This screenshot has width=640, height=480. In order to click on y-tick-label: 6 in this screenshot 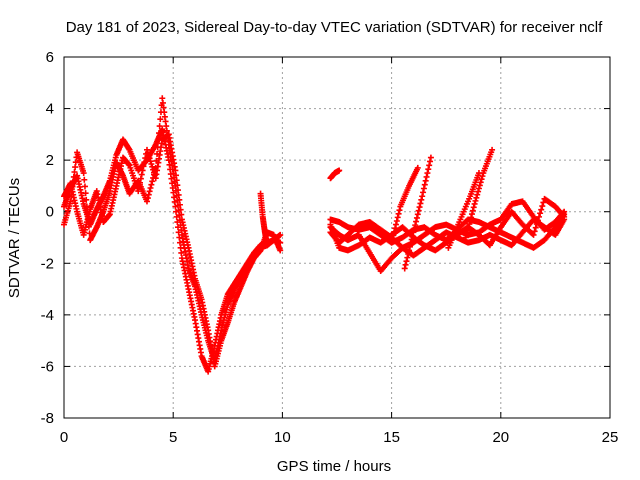, I will do `click(50, 57)`.